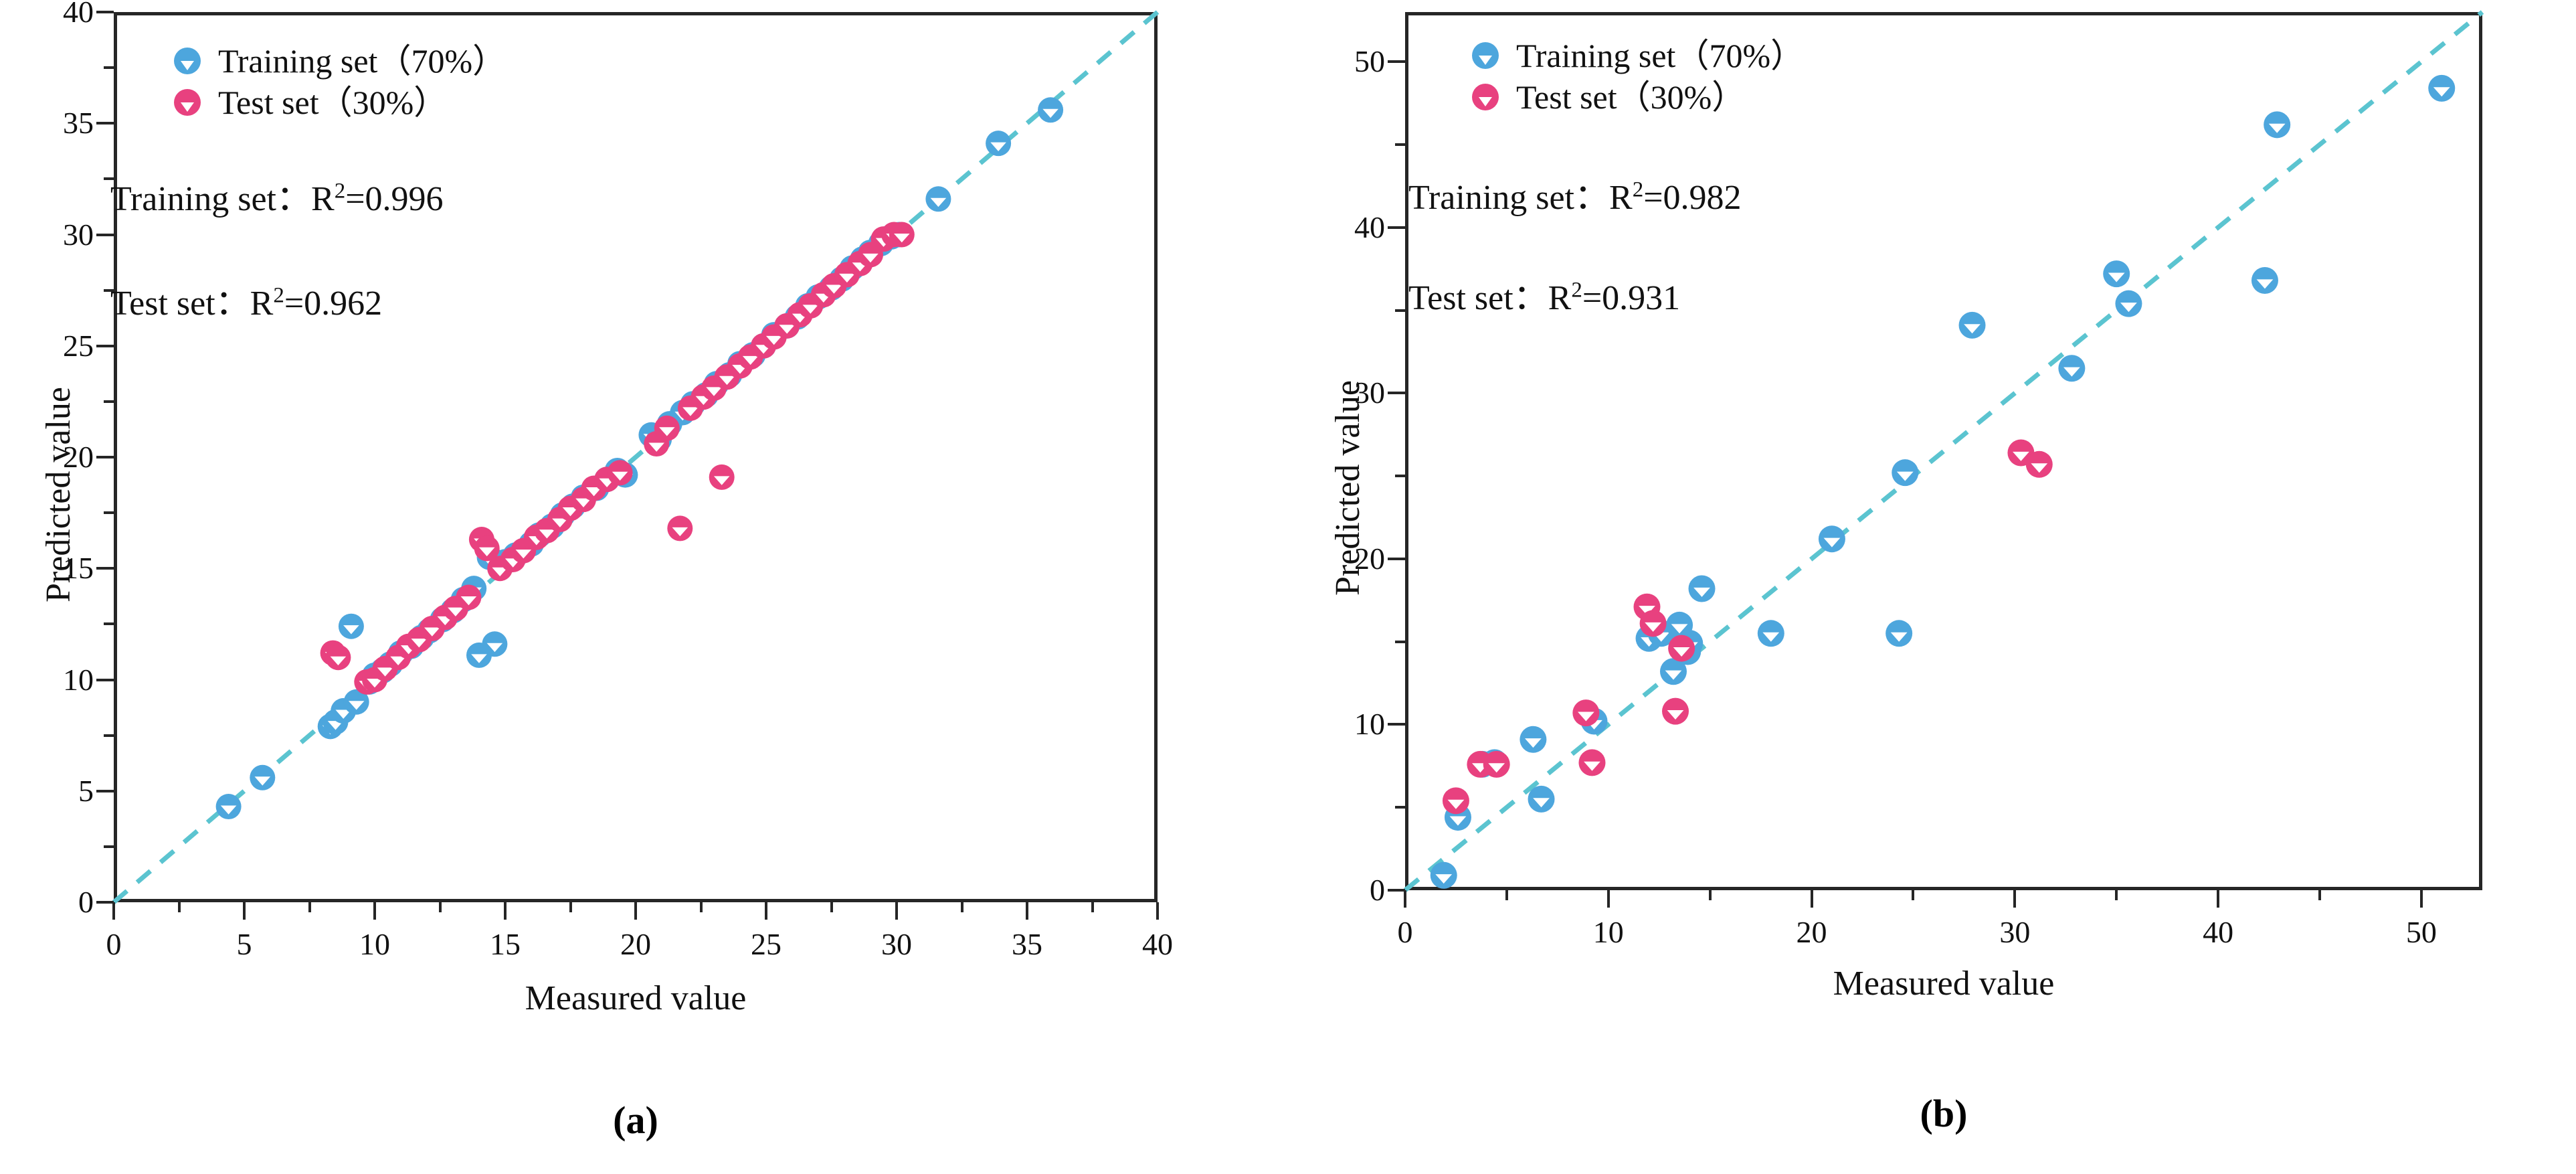 This screenshot has width=2576, height=1174. Describe the element at coordinates (766, 944) in the screenshot. I see `x-tick-label: 25` at that location.